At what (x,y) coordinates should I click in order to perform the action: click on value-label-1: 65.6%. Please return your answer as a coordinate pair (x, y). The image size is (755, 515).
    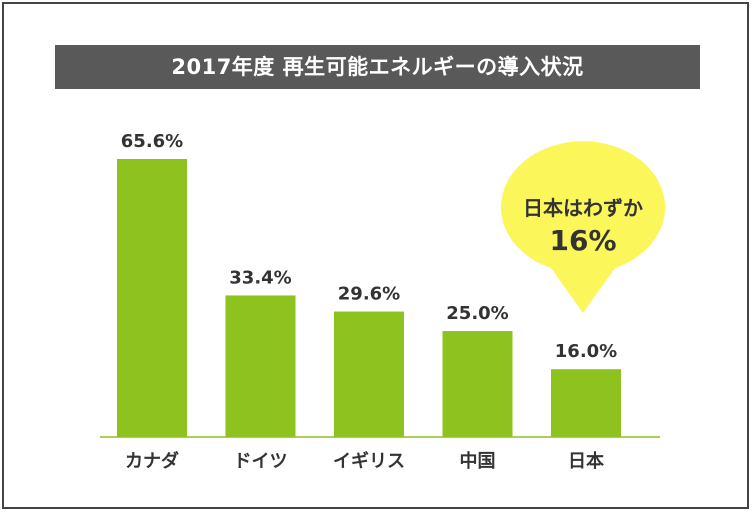
    Looking at the image, I should click on (152, 141).